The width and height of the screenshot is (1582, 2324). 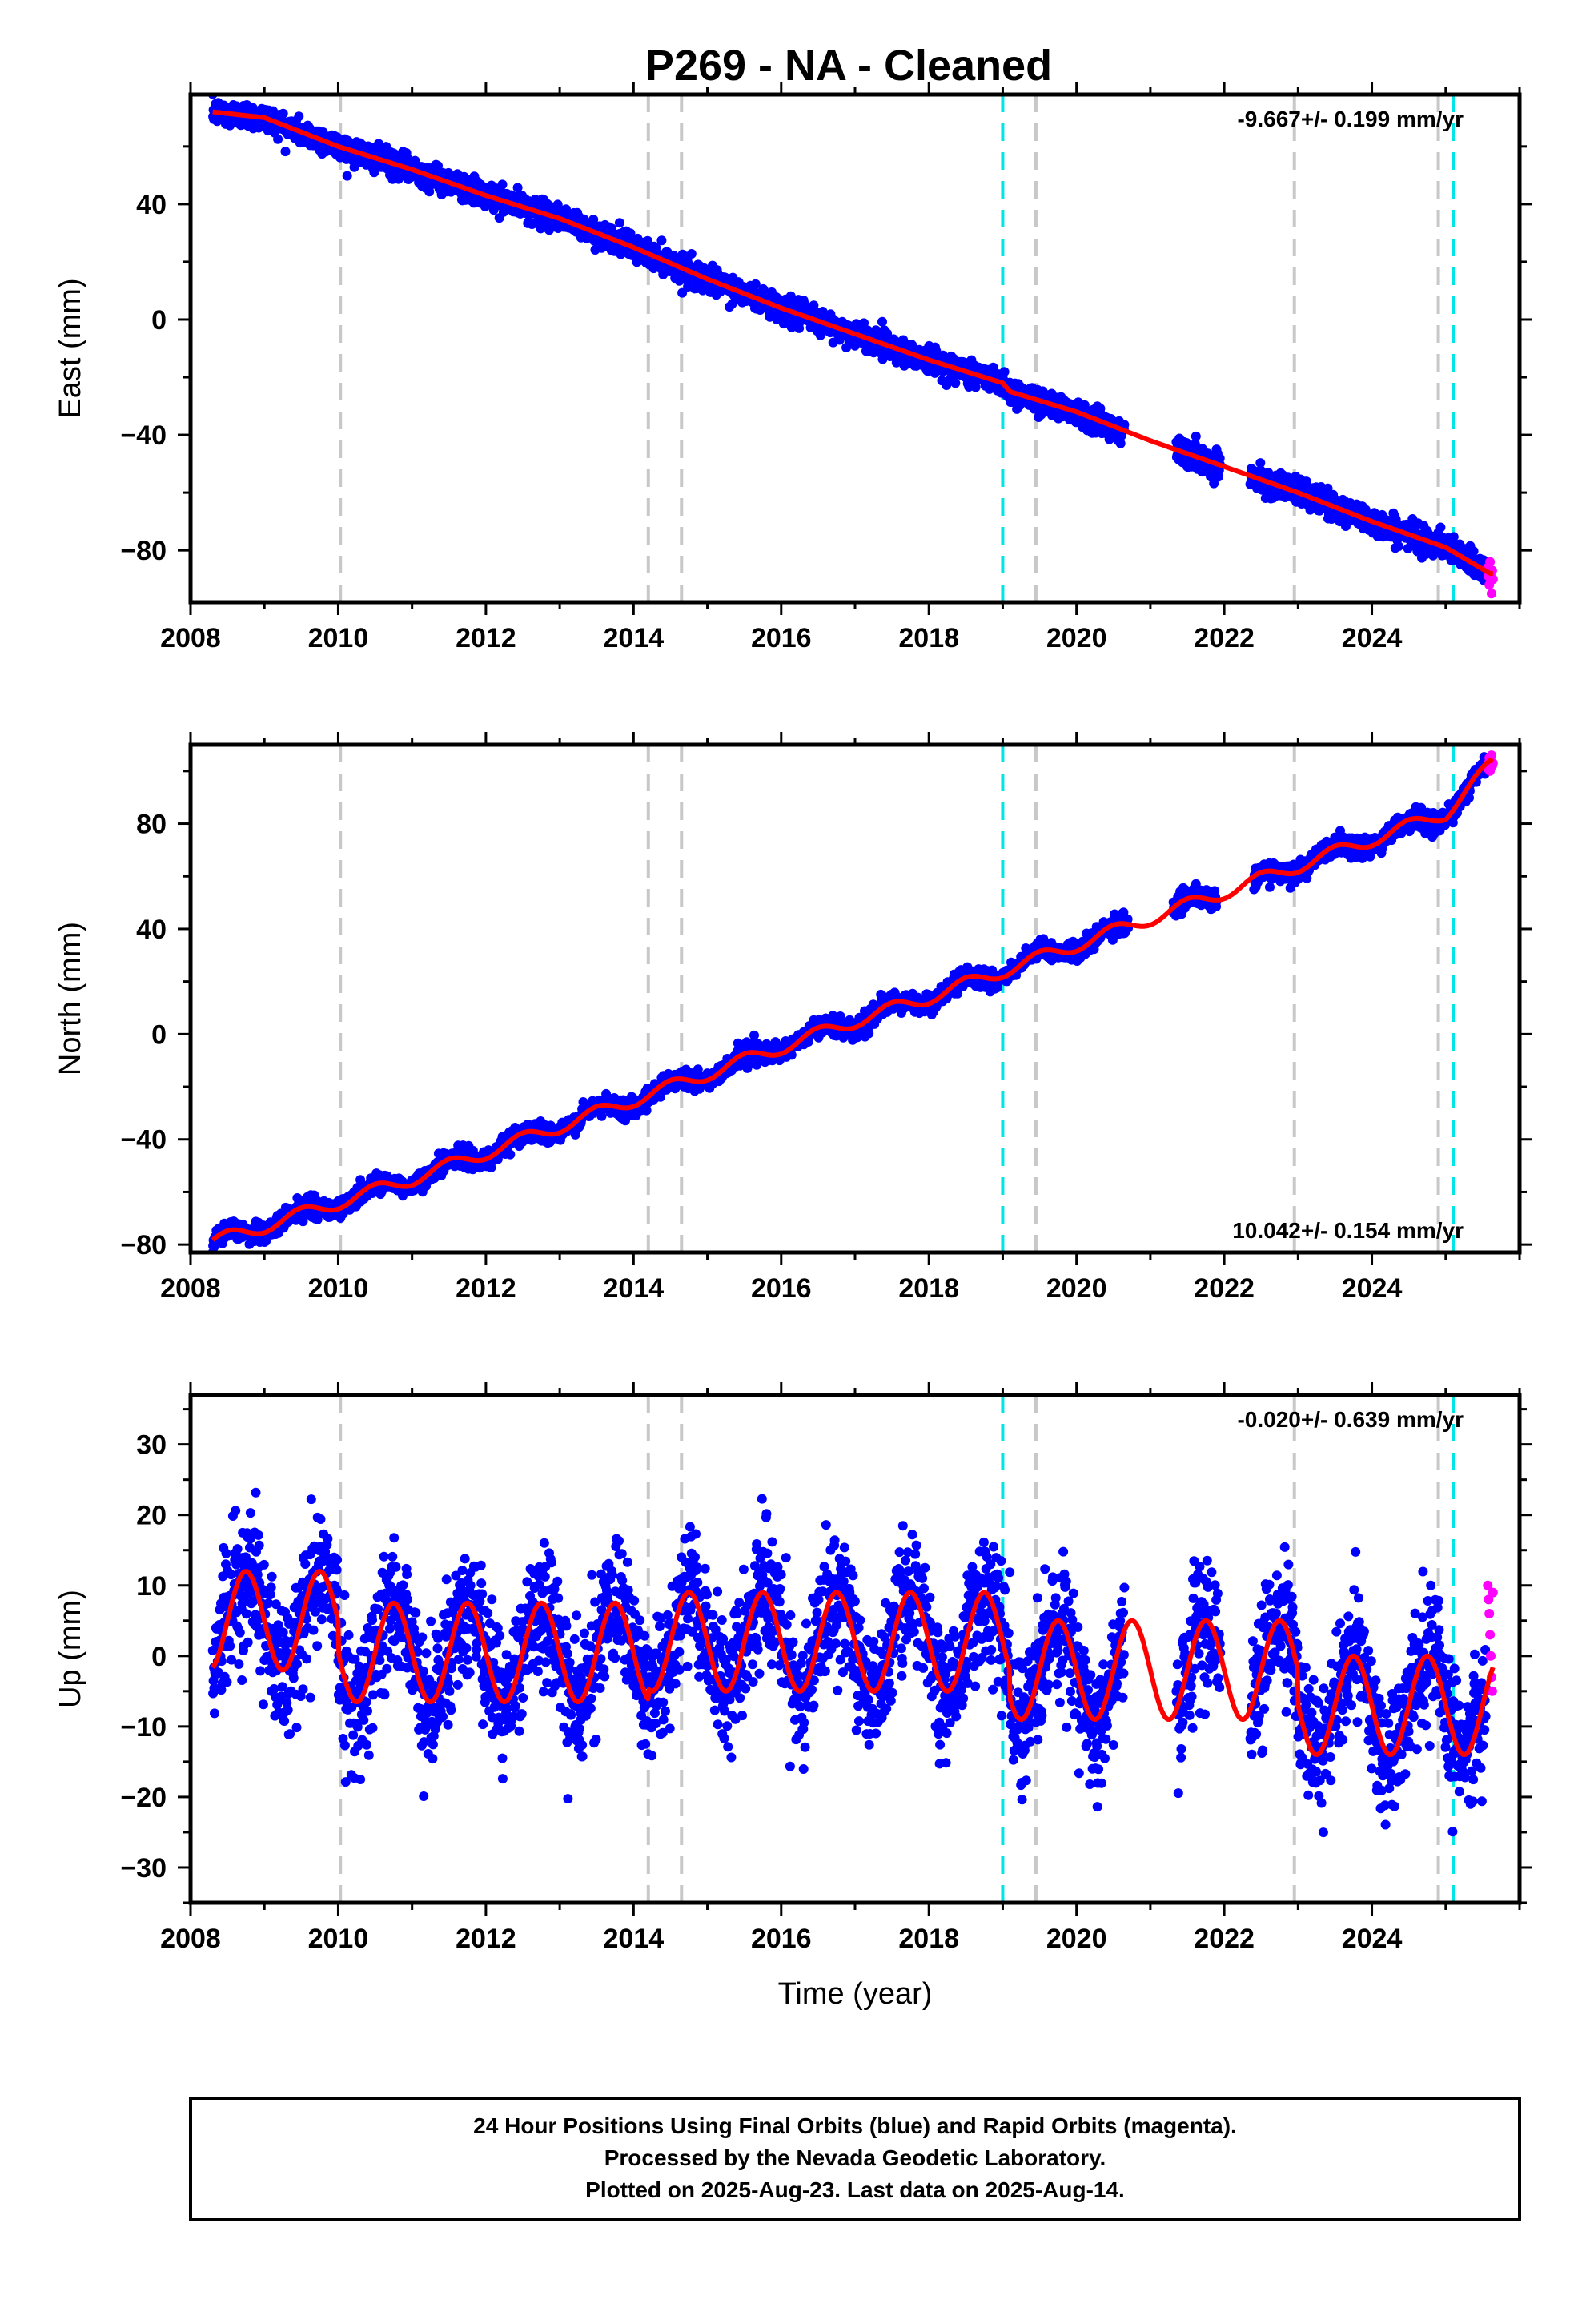 What do you see at coordinates (1076, 638) in the screenshot?
I see `x-tick-label: 2020` at bounding box center [1076, 638].